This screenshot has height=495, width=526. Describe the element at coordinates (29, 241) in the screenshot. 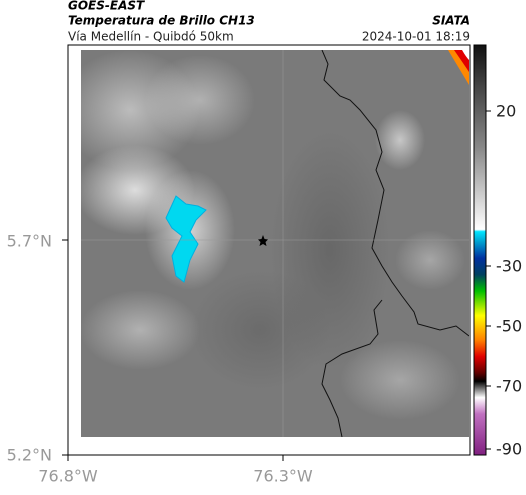

I see `lat-tick-label: 5.7°N` at that location.